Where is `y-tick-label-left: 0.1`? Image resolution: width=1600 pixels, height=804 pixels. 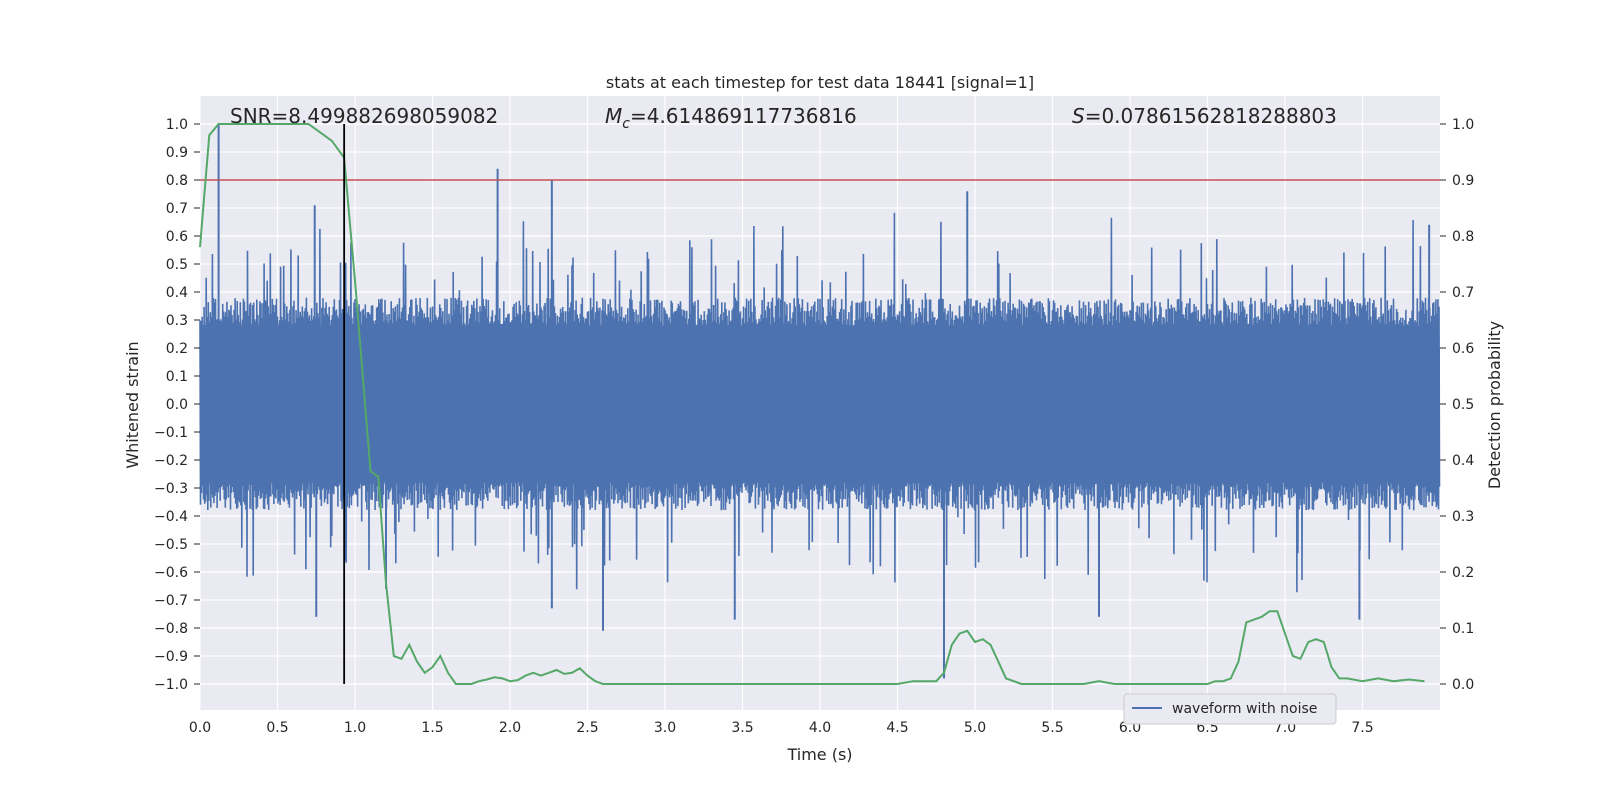
y-tick-label-left: 0.1 is located at coordinates (177, 377).